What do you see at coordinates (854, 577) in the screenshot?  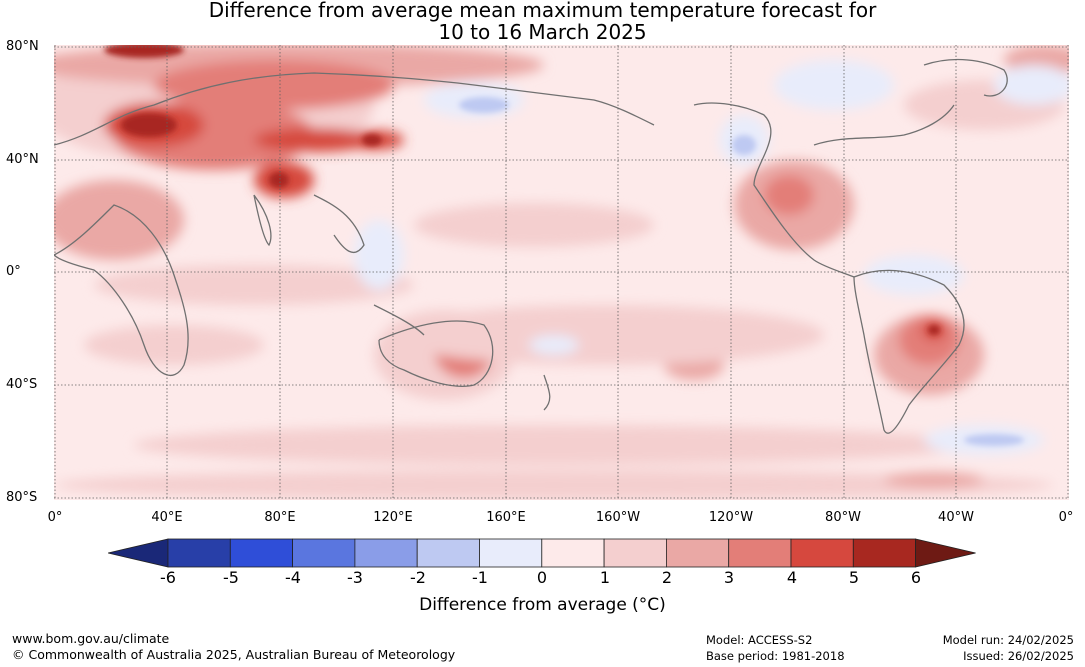 I see `colorbar-tick-5: 5` at bounding box center [854, 577].